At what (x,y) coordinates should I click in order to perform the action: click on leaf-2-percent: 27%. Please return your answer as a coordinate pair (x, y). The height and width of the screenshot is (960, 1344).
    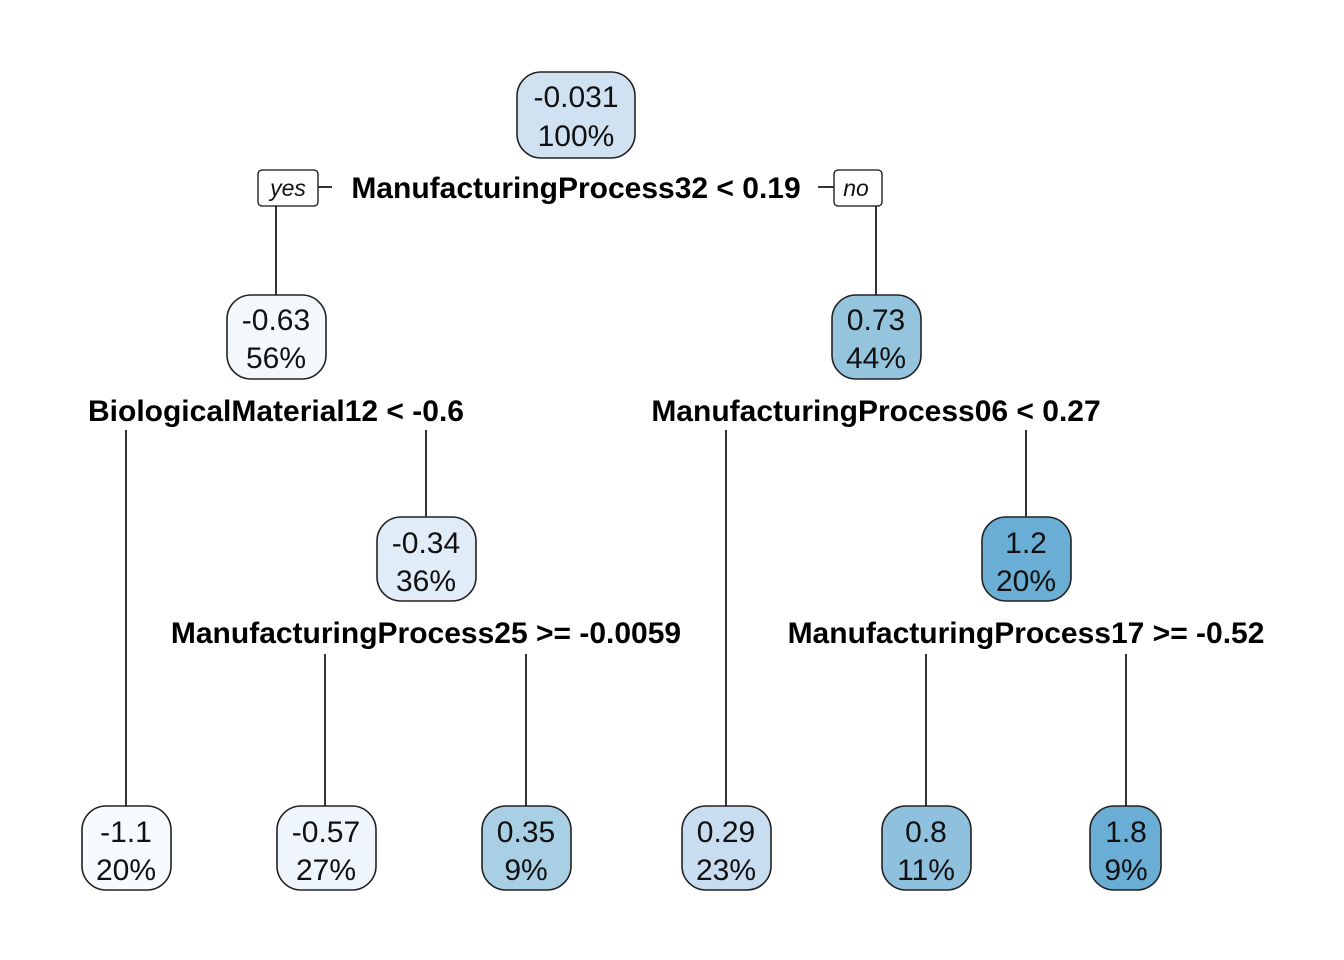
    Looking at the image, I should click on (326, 870).